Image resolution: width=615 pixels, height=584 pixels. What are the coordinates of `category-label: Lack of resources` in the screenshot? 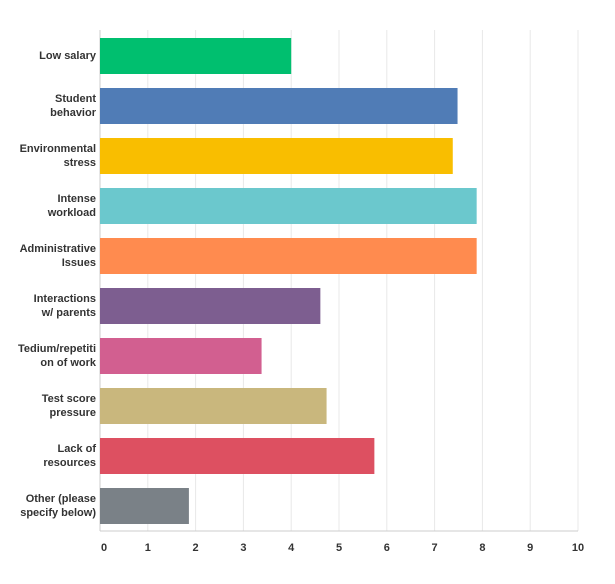 It's located at (50, 456).